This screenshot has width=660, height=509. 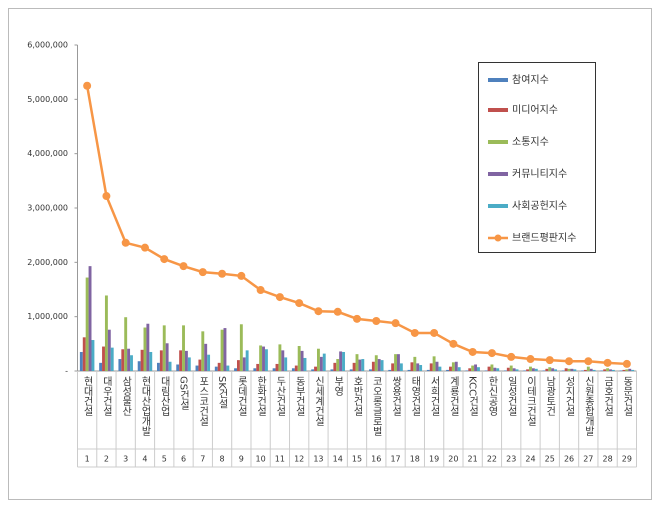 What do you see at coordinates (588, 459) in the screenshot?
I see `rank-label: 27` at bounding box center [588, 459].